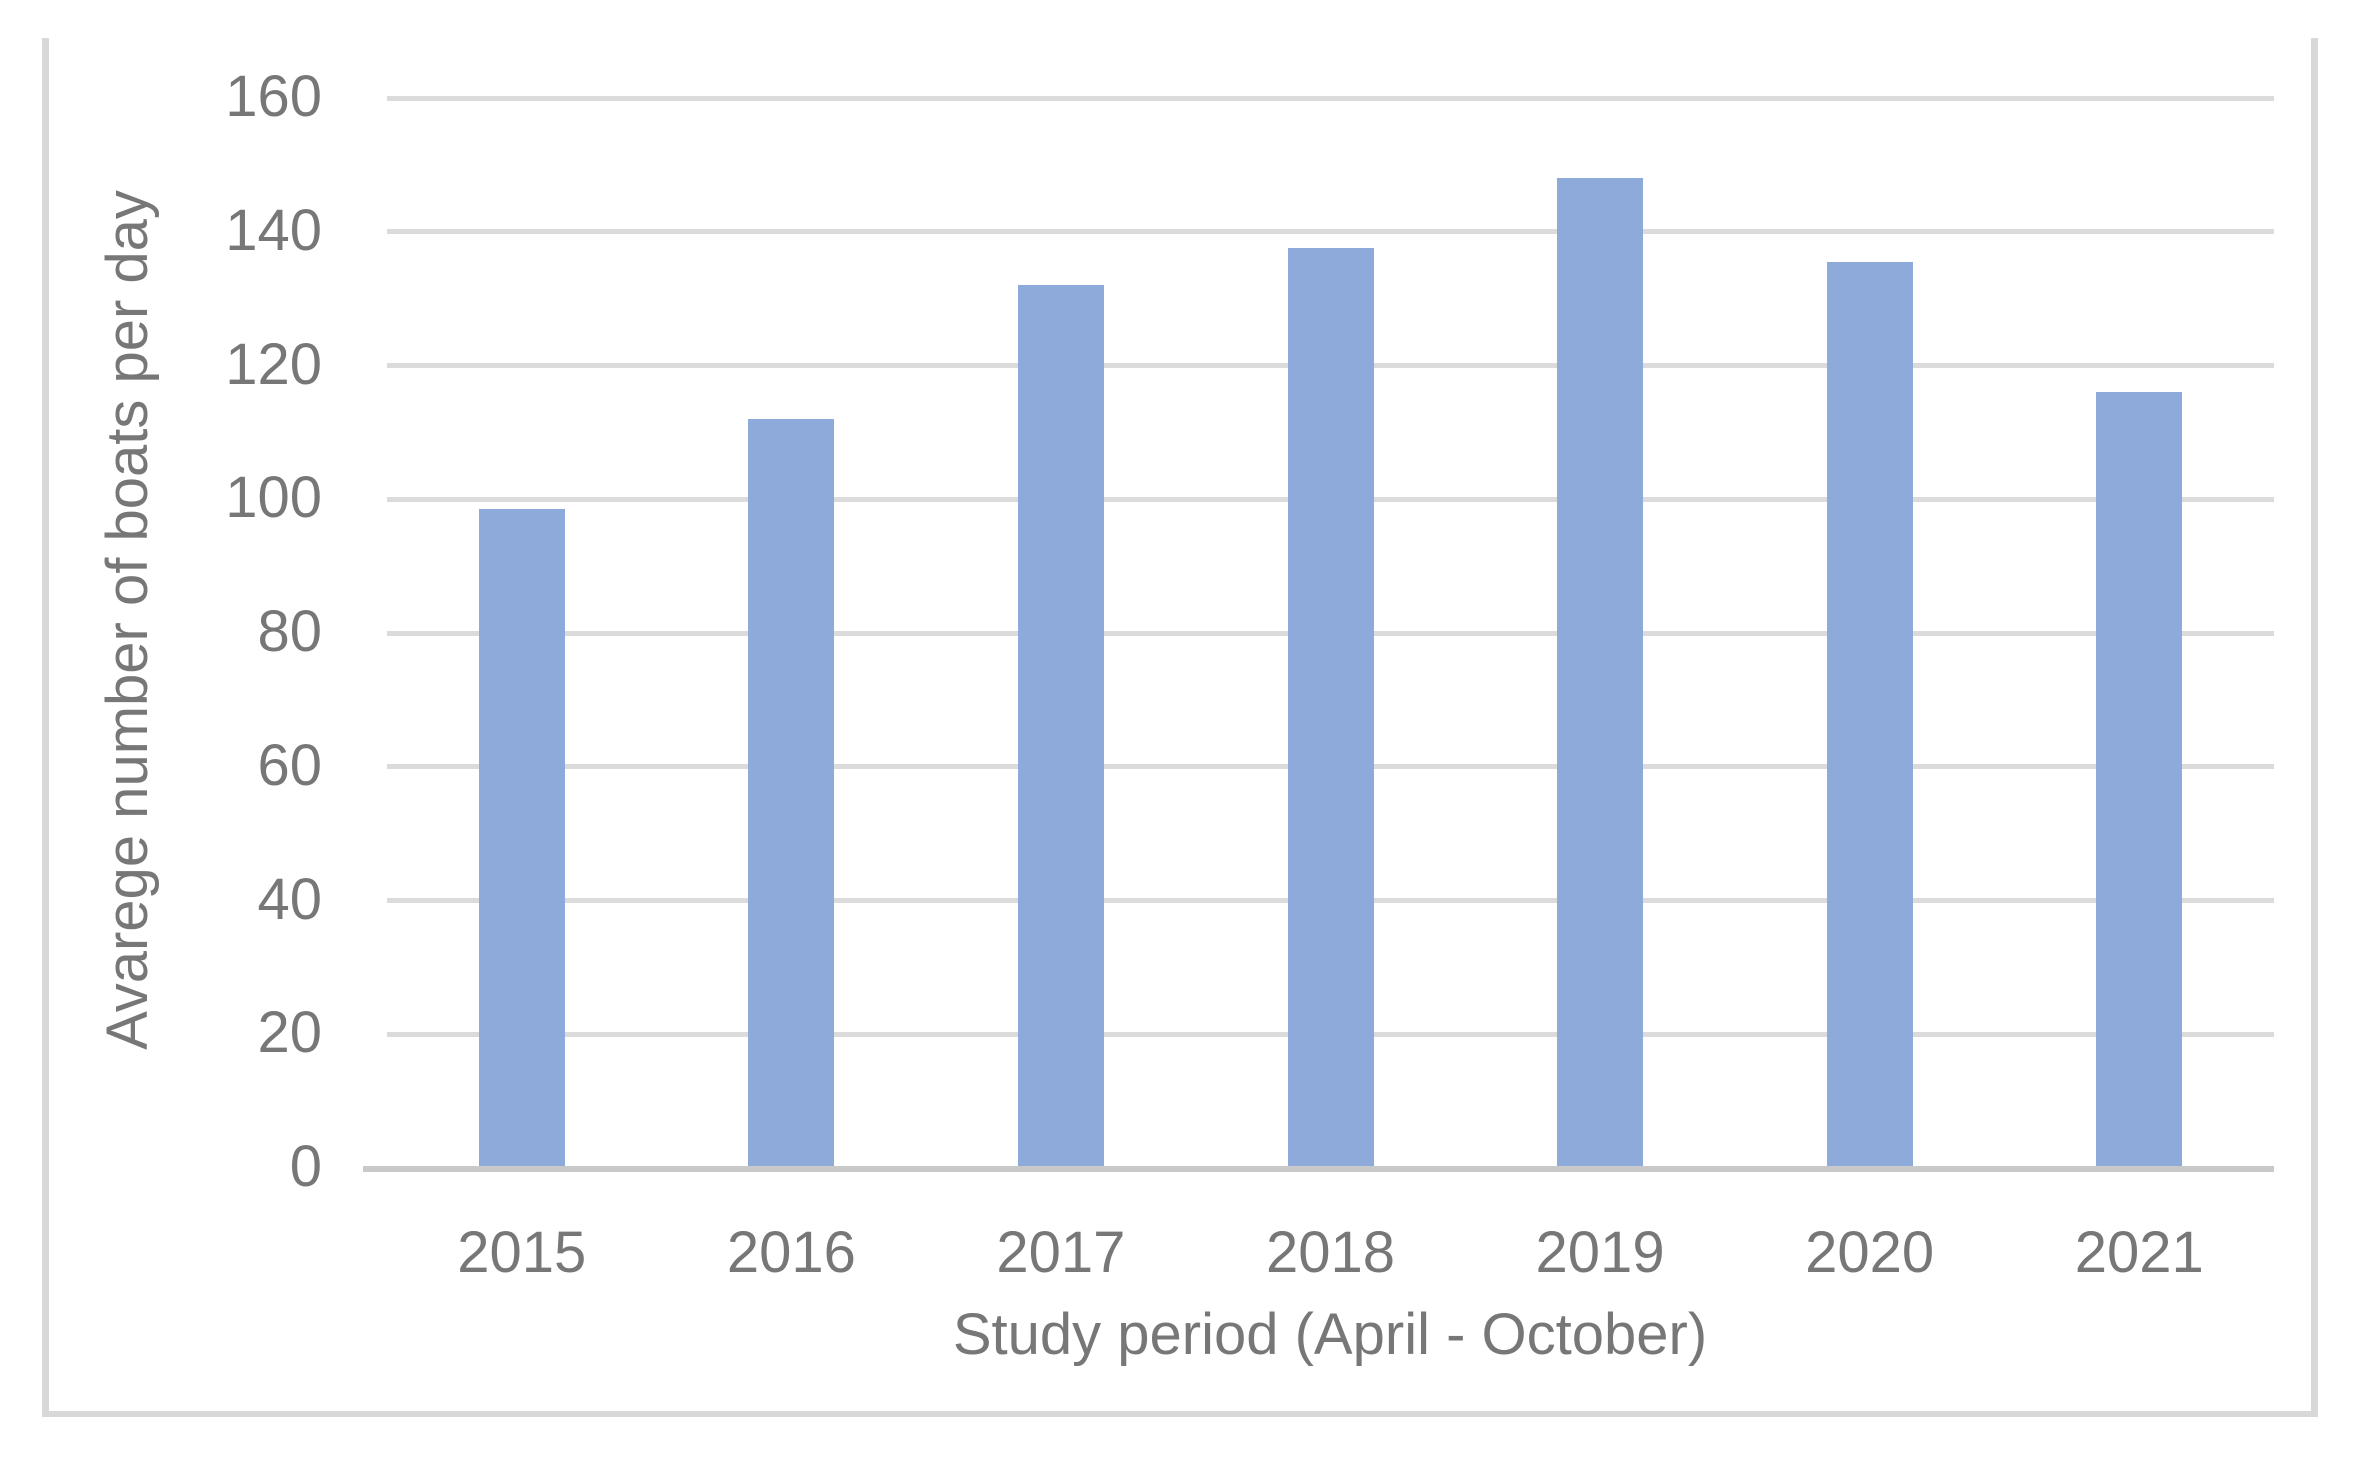  What do you see at coordinates (1060, 726) in the screenshot?
I see `bar-2017` at bounding box center [1060, 726].